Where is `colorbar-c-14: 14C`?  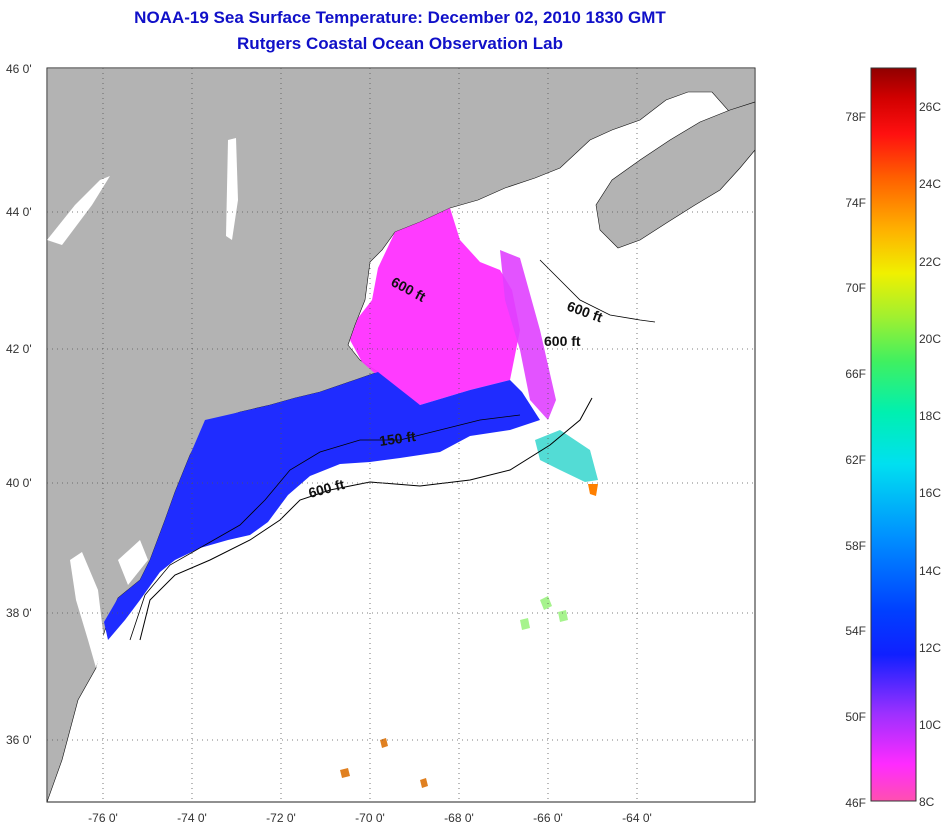 colorbar-c-14: 14C is located at coordinates (930, 571).